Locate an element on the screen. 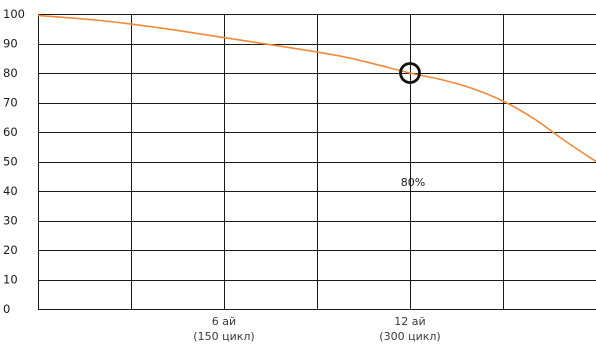  x-tick-label: 12 ай is located at coordinates (409, 321).